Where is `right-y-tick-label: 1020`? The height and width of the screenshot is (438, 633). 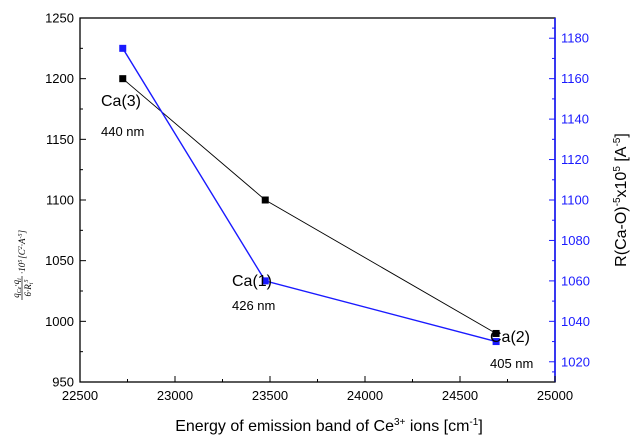
right-y-tick-label: 1020 is located at coordinates (575, 361).